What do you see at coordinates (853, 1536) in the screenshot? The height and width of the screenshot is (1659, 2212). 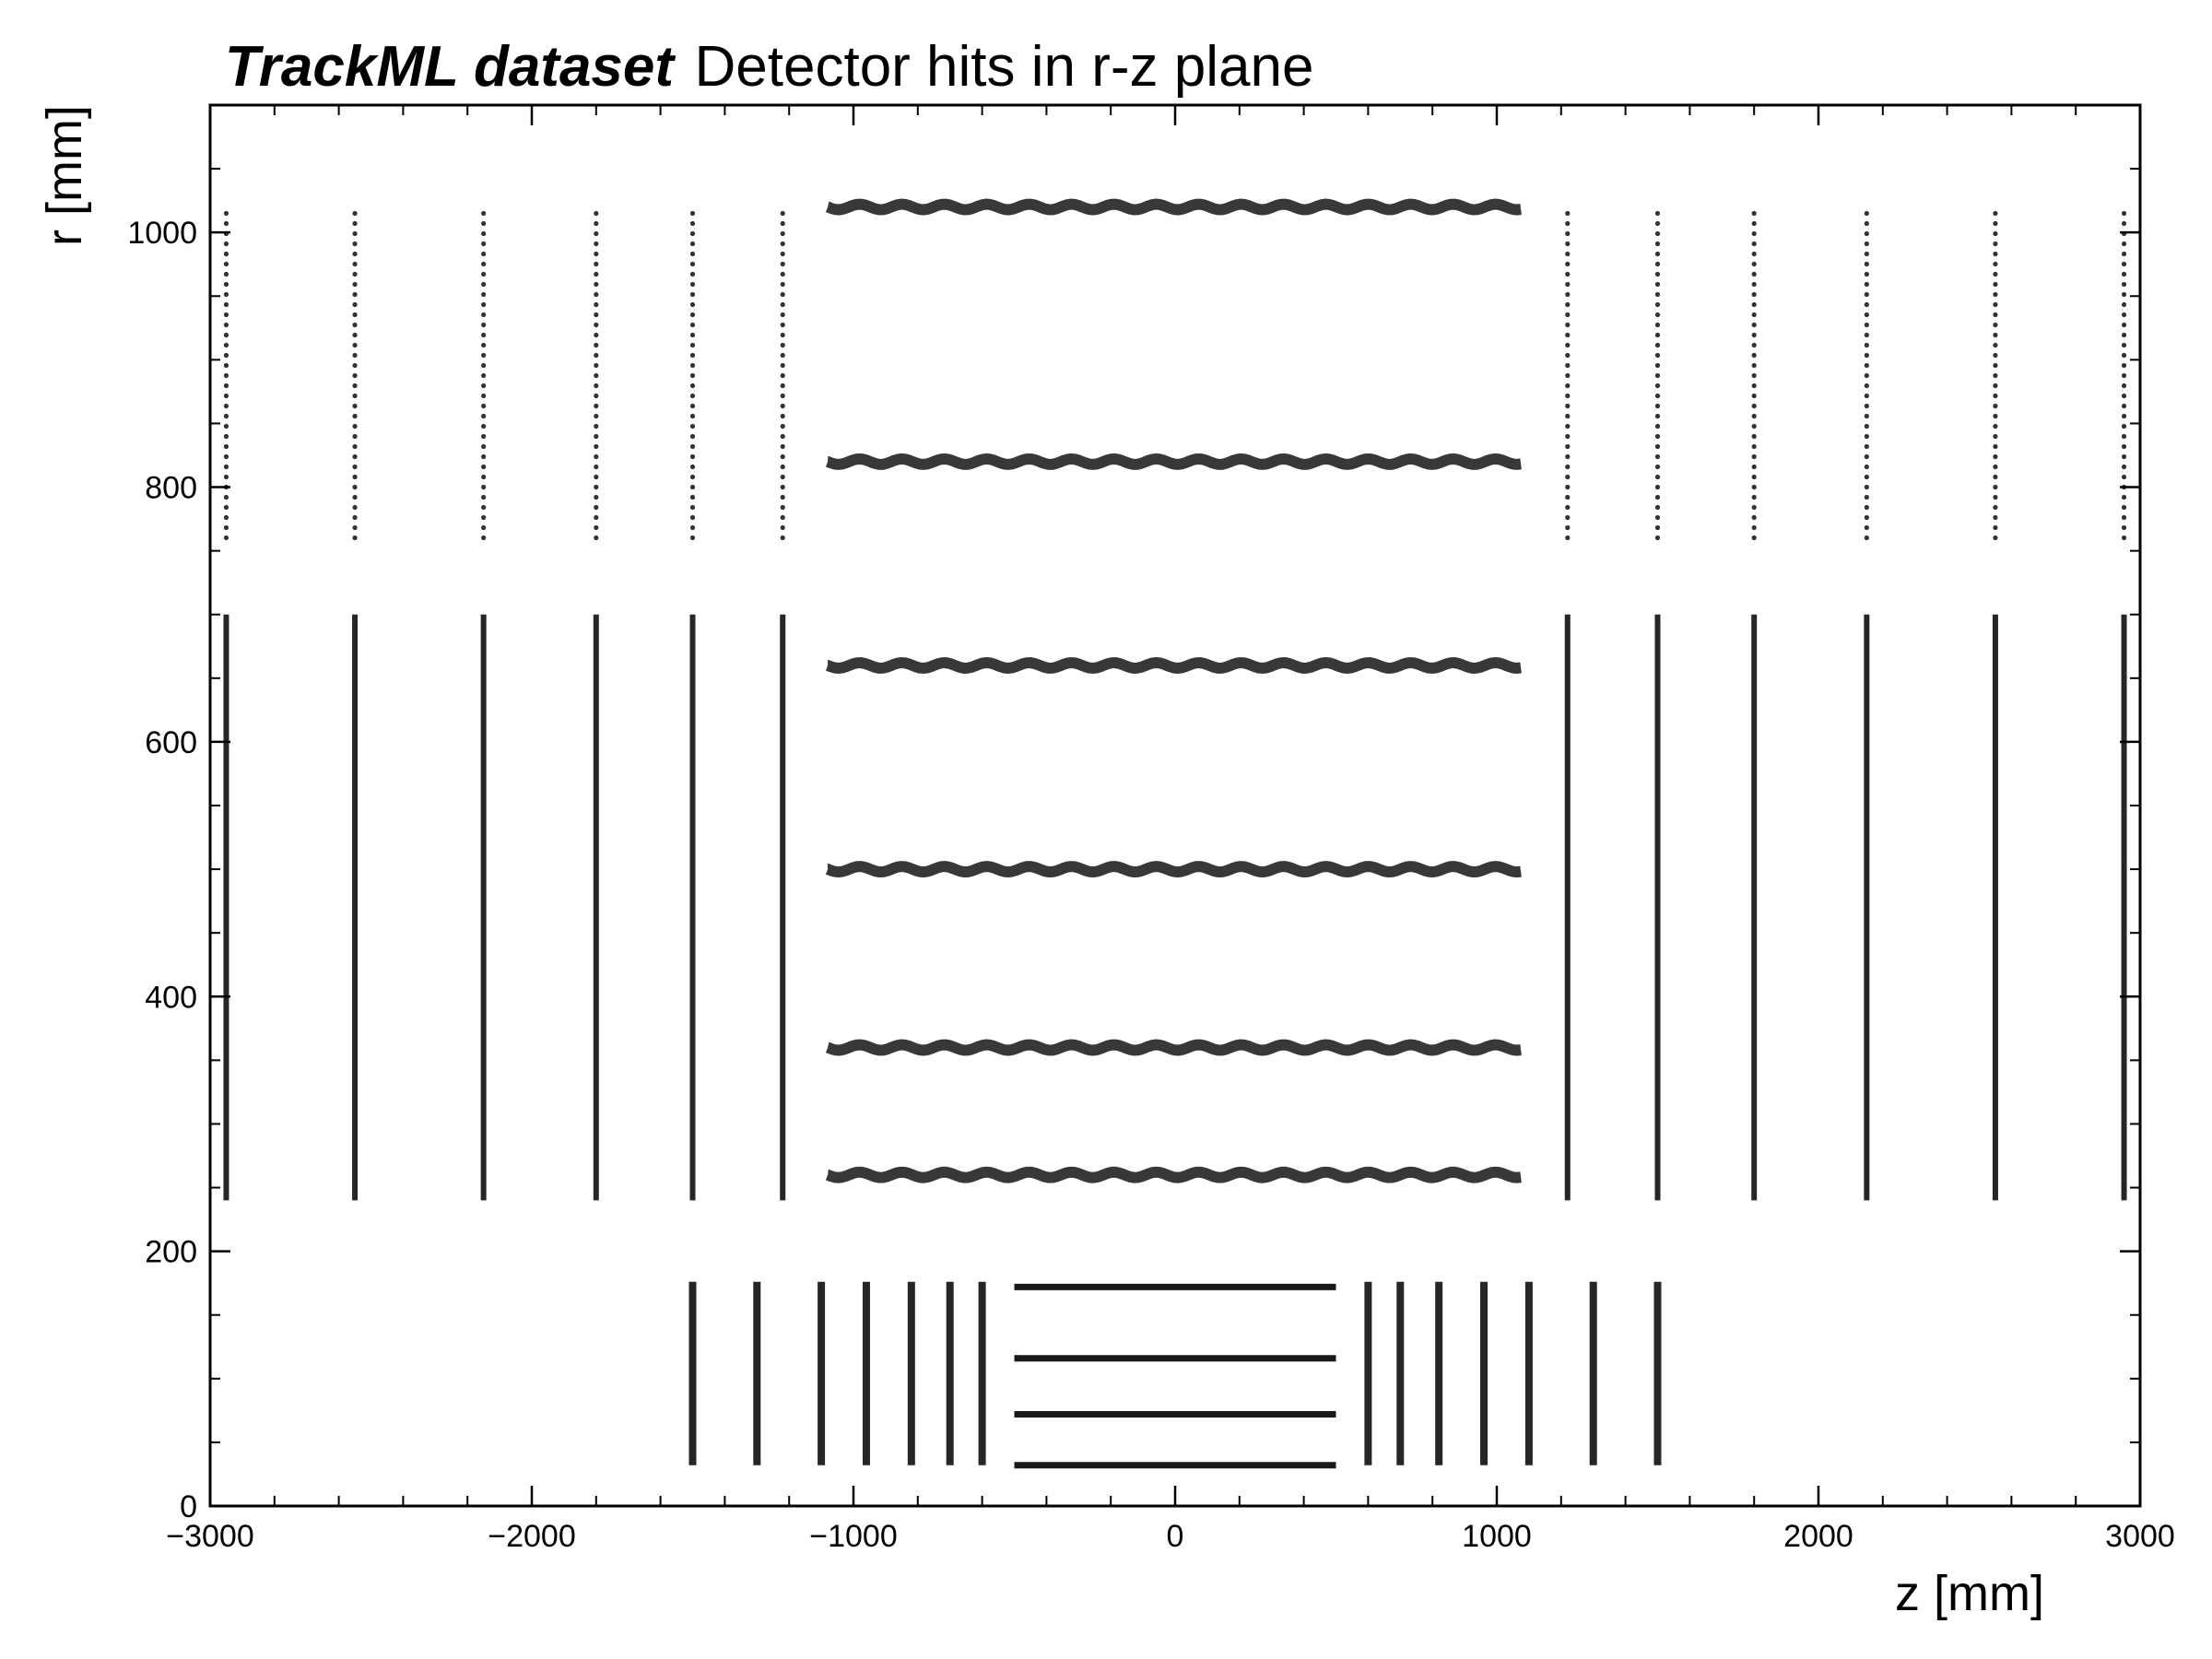 I see `x-tick-label: −1000` at bounding box center [853, 1536].